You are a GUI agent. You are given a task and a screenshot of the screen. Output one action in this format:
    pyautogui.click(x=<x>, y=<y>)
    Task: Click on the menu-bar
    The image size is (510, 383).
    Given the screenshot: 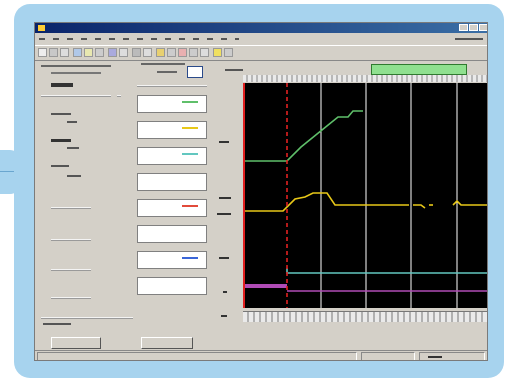 What is the action you would take?
    pyautogui.click(x=261, y=39)
    